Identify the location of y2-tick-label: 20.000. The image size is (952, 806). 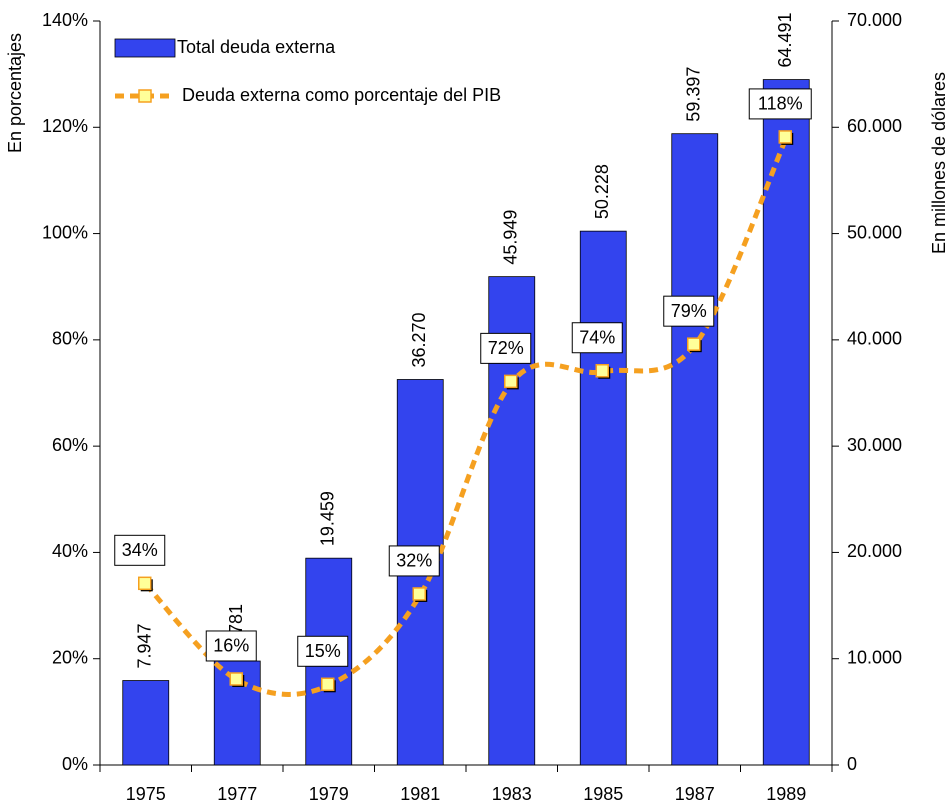
(874, 551).